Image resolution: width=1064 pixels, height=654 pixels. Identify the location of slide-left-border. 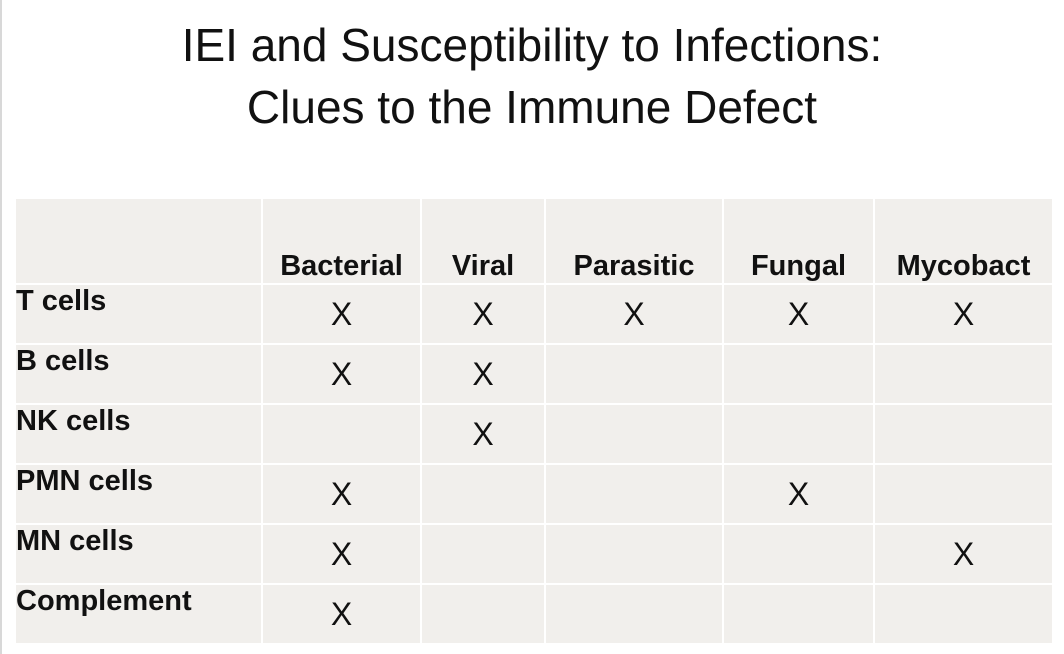
(1, 327).